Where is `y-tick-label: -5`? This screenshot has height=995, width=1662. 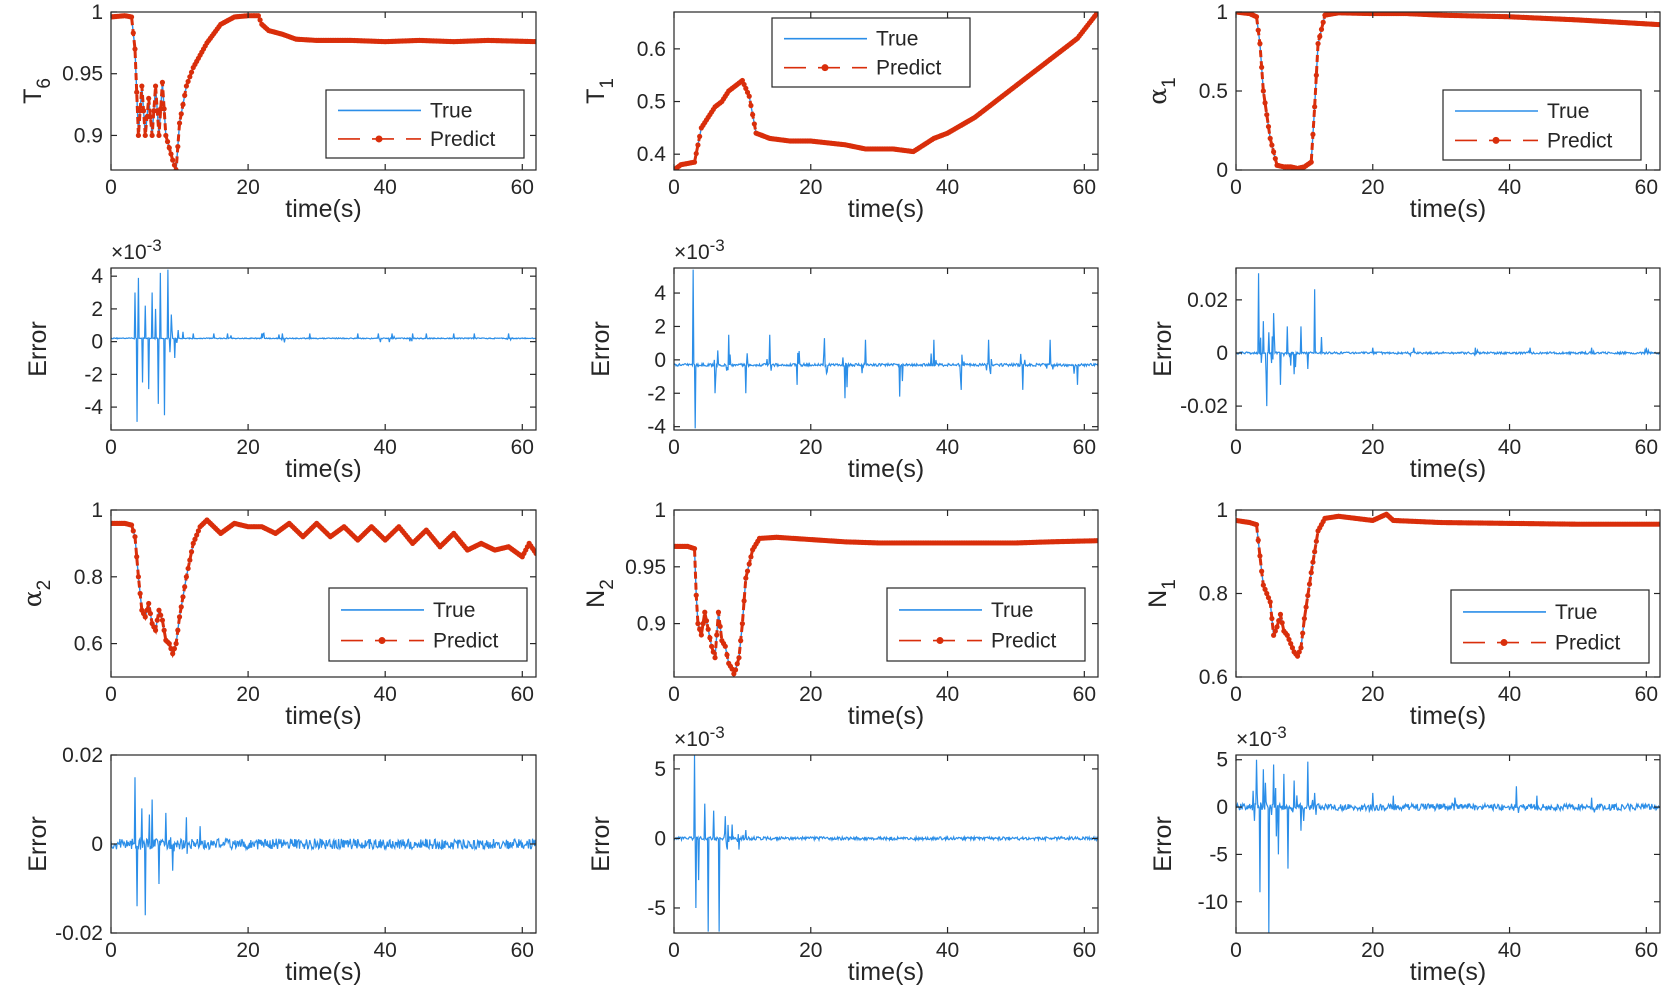
y-tick-label: -5 is located at coordinates (656, 908).